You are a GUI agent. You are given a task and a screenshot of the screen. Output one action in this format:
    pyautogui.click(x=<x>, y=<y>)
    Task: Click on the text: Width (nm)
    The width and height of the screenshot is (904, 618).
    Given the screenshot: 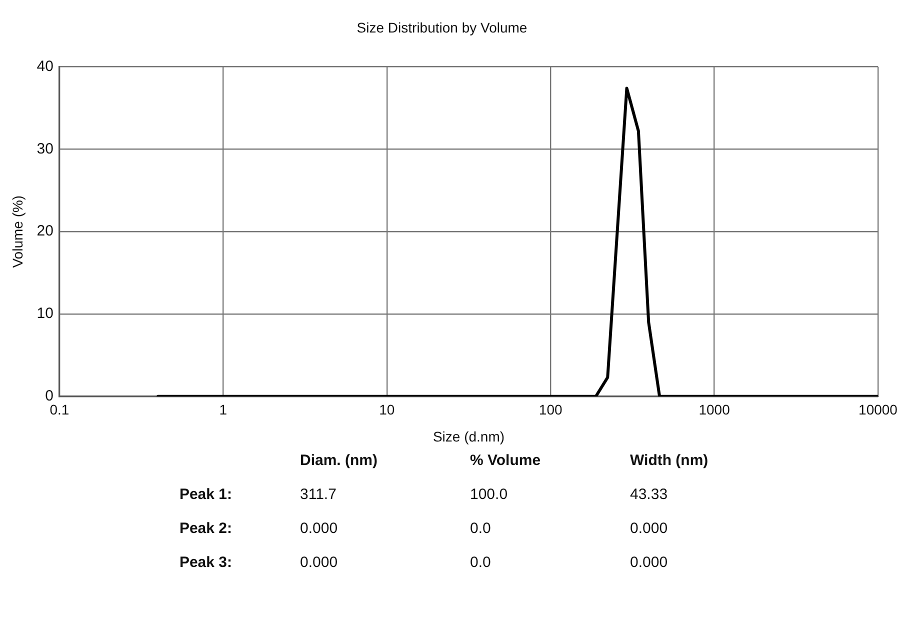 What is the action you would take?
    pyautogui.click(x=669, y=460)
    